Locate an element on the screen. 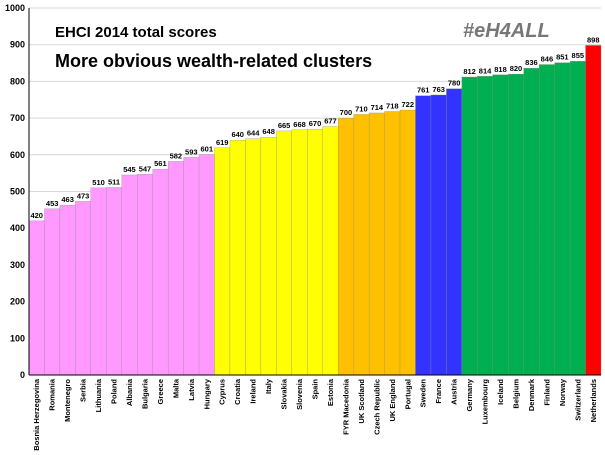 The image size is (605, 455). category-label: Hungary is located at coordinates (206, 393).